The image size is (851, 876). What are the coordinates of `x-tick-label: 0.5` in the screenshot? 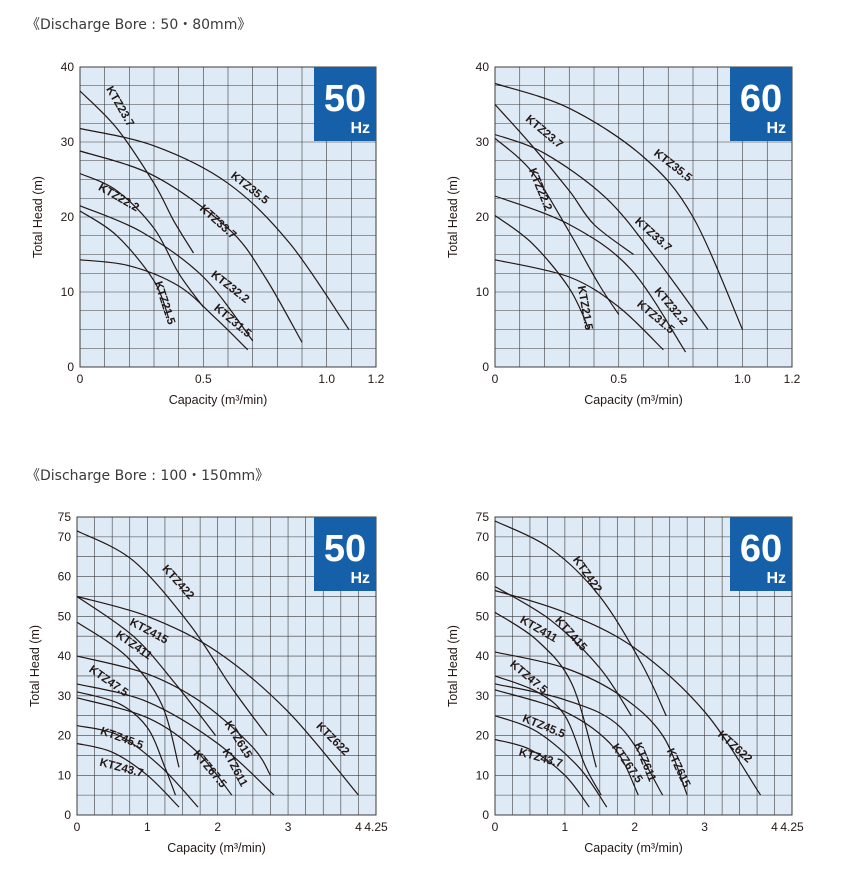 It's located at (618, 379).